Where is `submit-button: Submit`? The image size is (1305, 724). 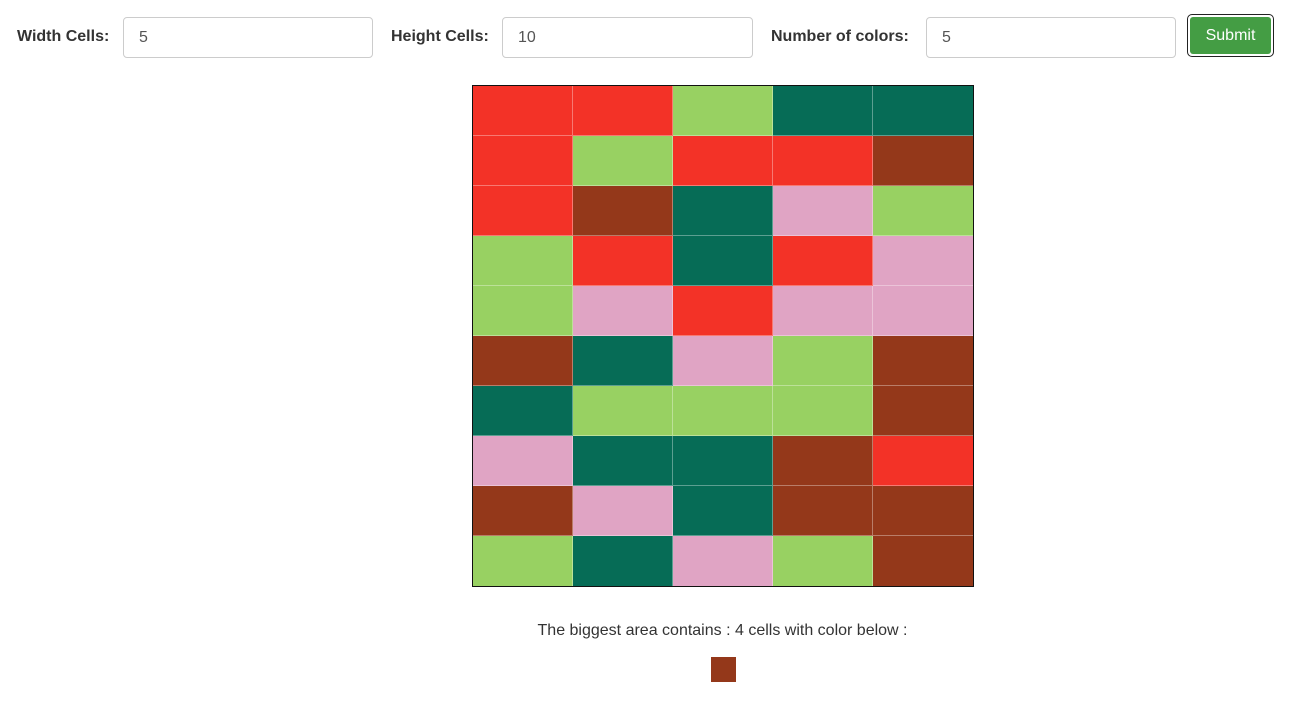
submit-button: Submit is located at coordinates (1230, 35).